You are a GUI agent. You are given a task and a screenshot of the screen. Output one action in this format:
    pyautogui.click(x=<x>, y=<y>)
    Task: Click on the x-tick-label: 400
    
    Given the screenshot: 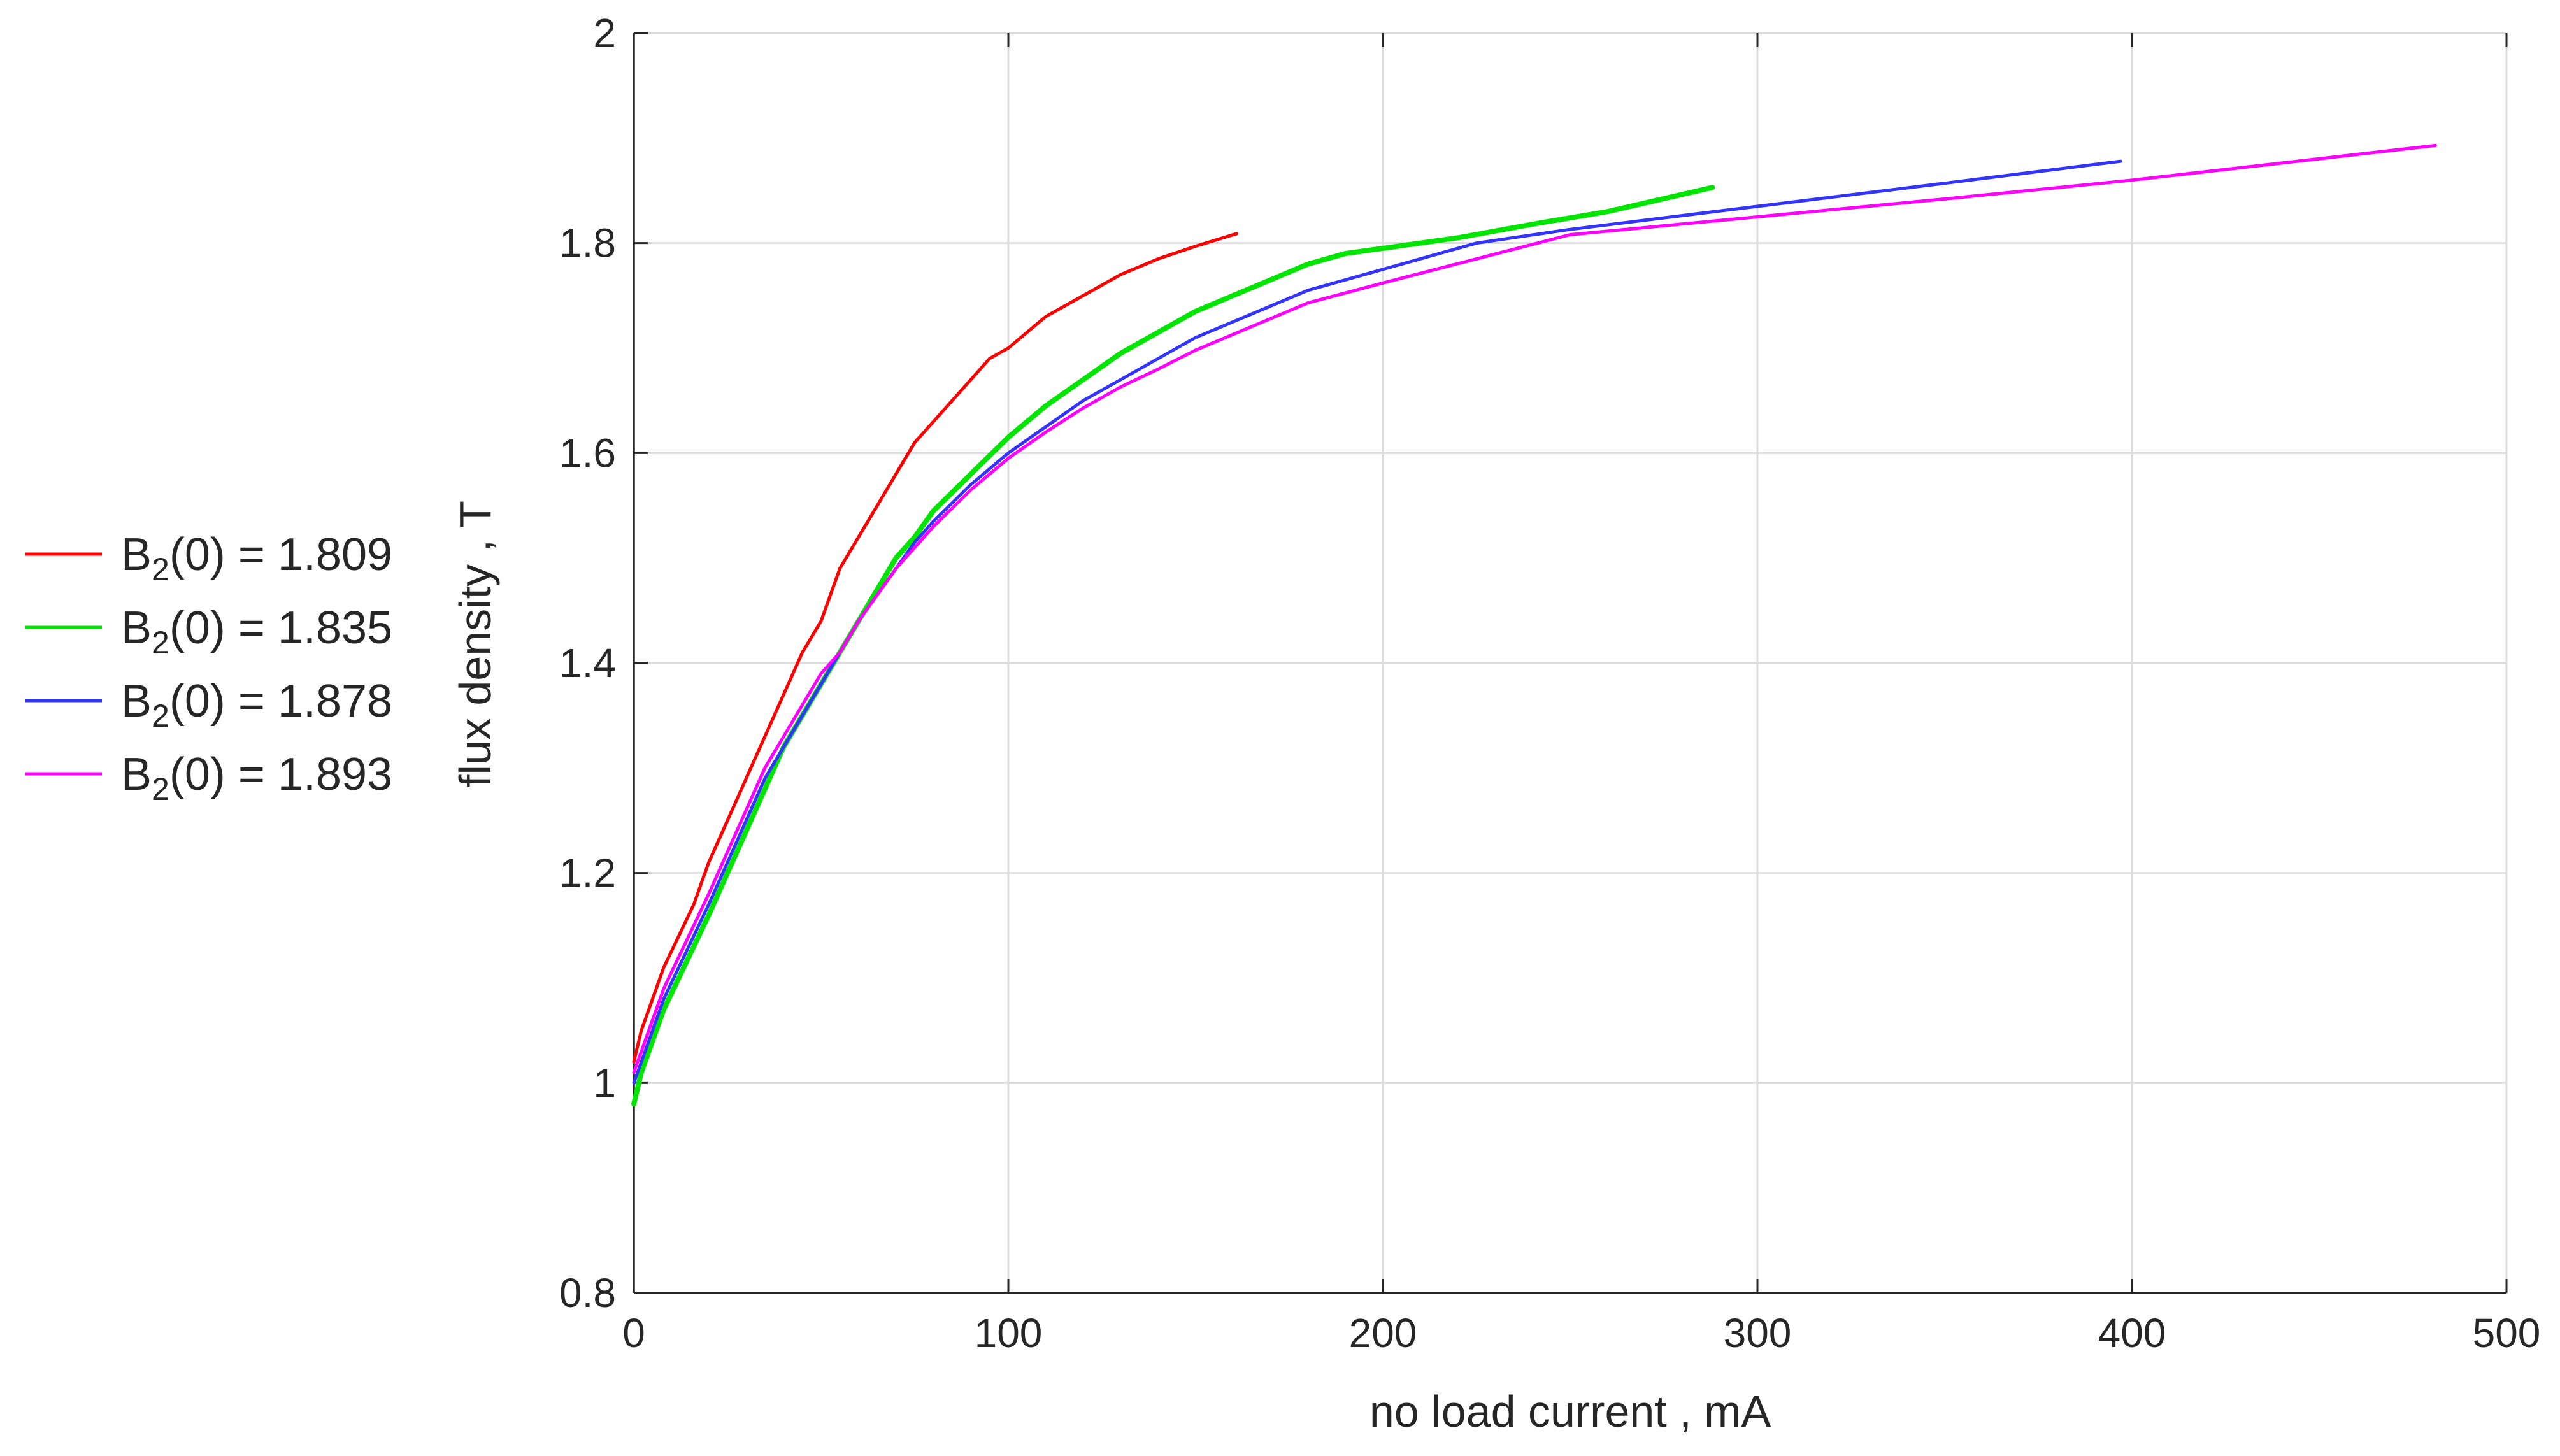 What is the action you would take?
    pyautogui.click(x=2132, y=1333)
    